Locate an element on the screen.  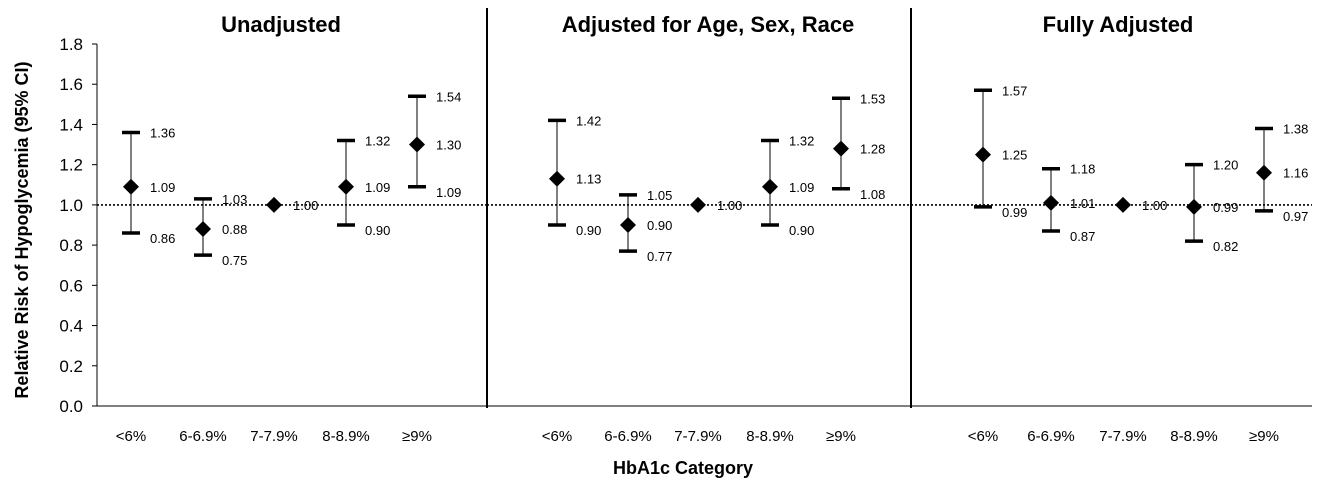
y-tick-label: 1.4 is located at coordinates (71, 124).